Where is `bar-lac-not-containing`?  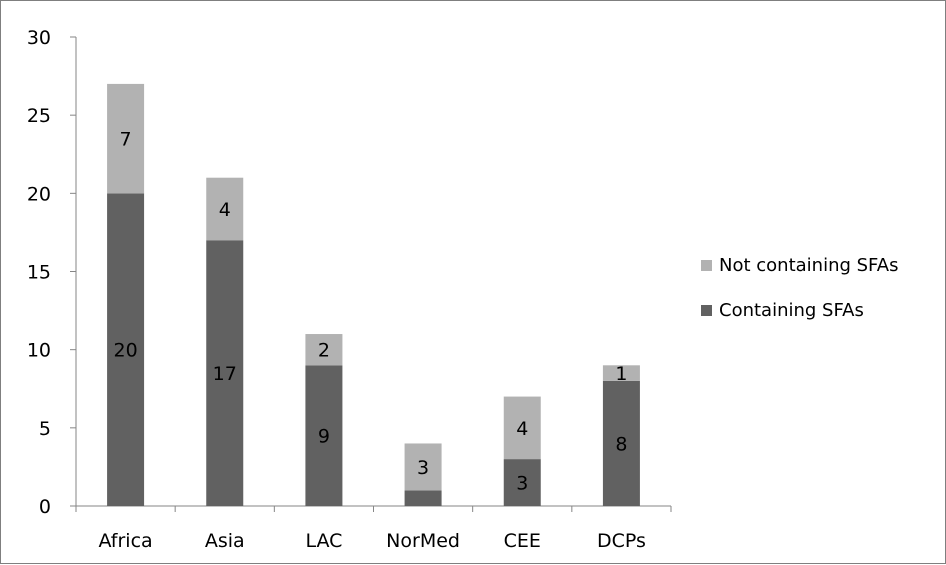
bar-lac-not-containing is located at coordinates (324, 350).